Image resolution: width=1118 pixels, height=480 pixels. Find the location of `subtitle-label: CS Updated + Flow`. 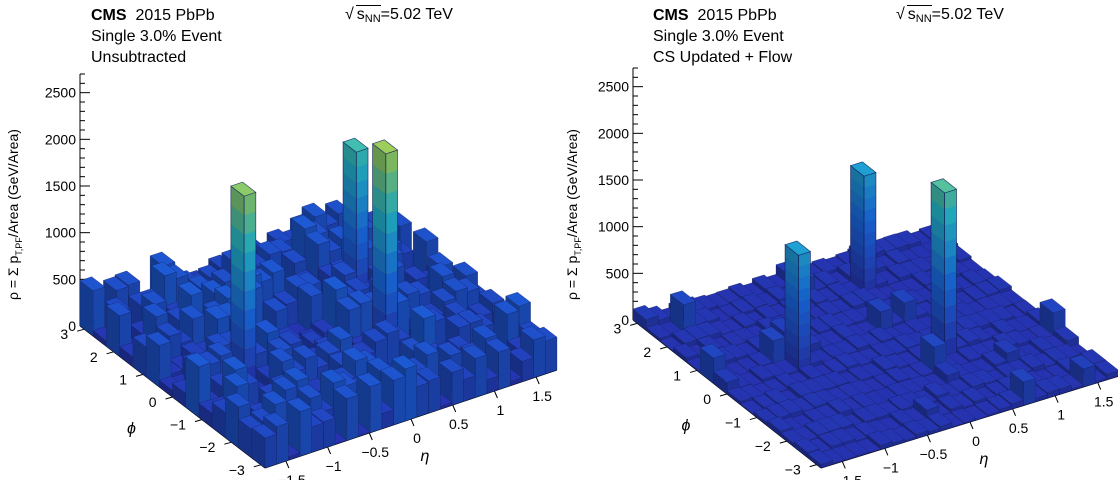

subtitle-label: CS Updated + Flow is located at coordinates (723, 57).